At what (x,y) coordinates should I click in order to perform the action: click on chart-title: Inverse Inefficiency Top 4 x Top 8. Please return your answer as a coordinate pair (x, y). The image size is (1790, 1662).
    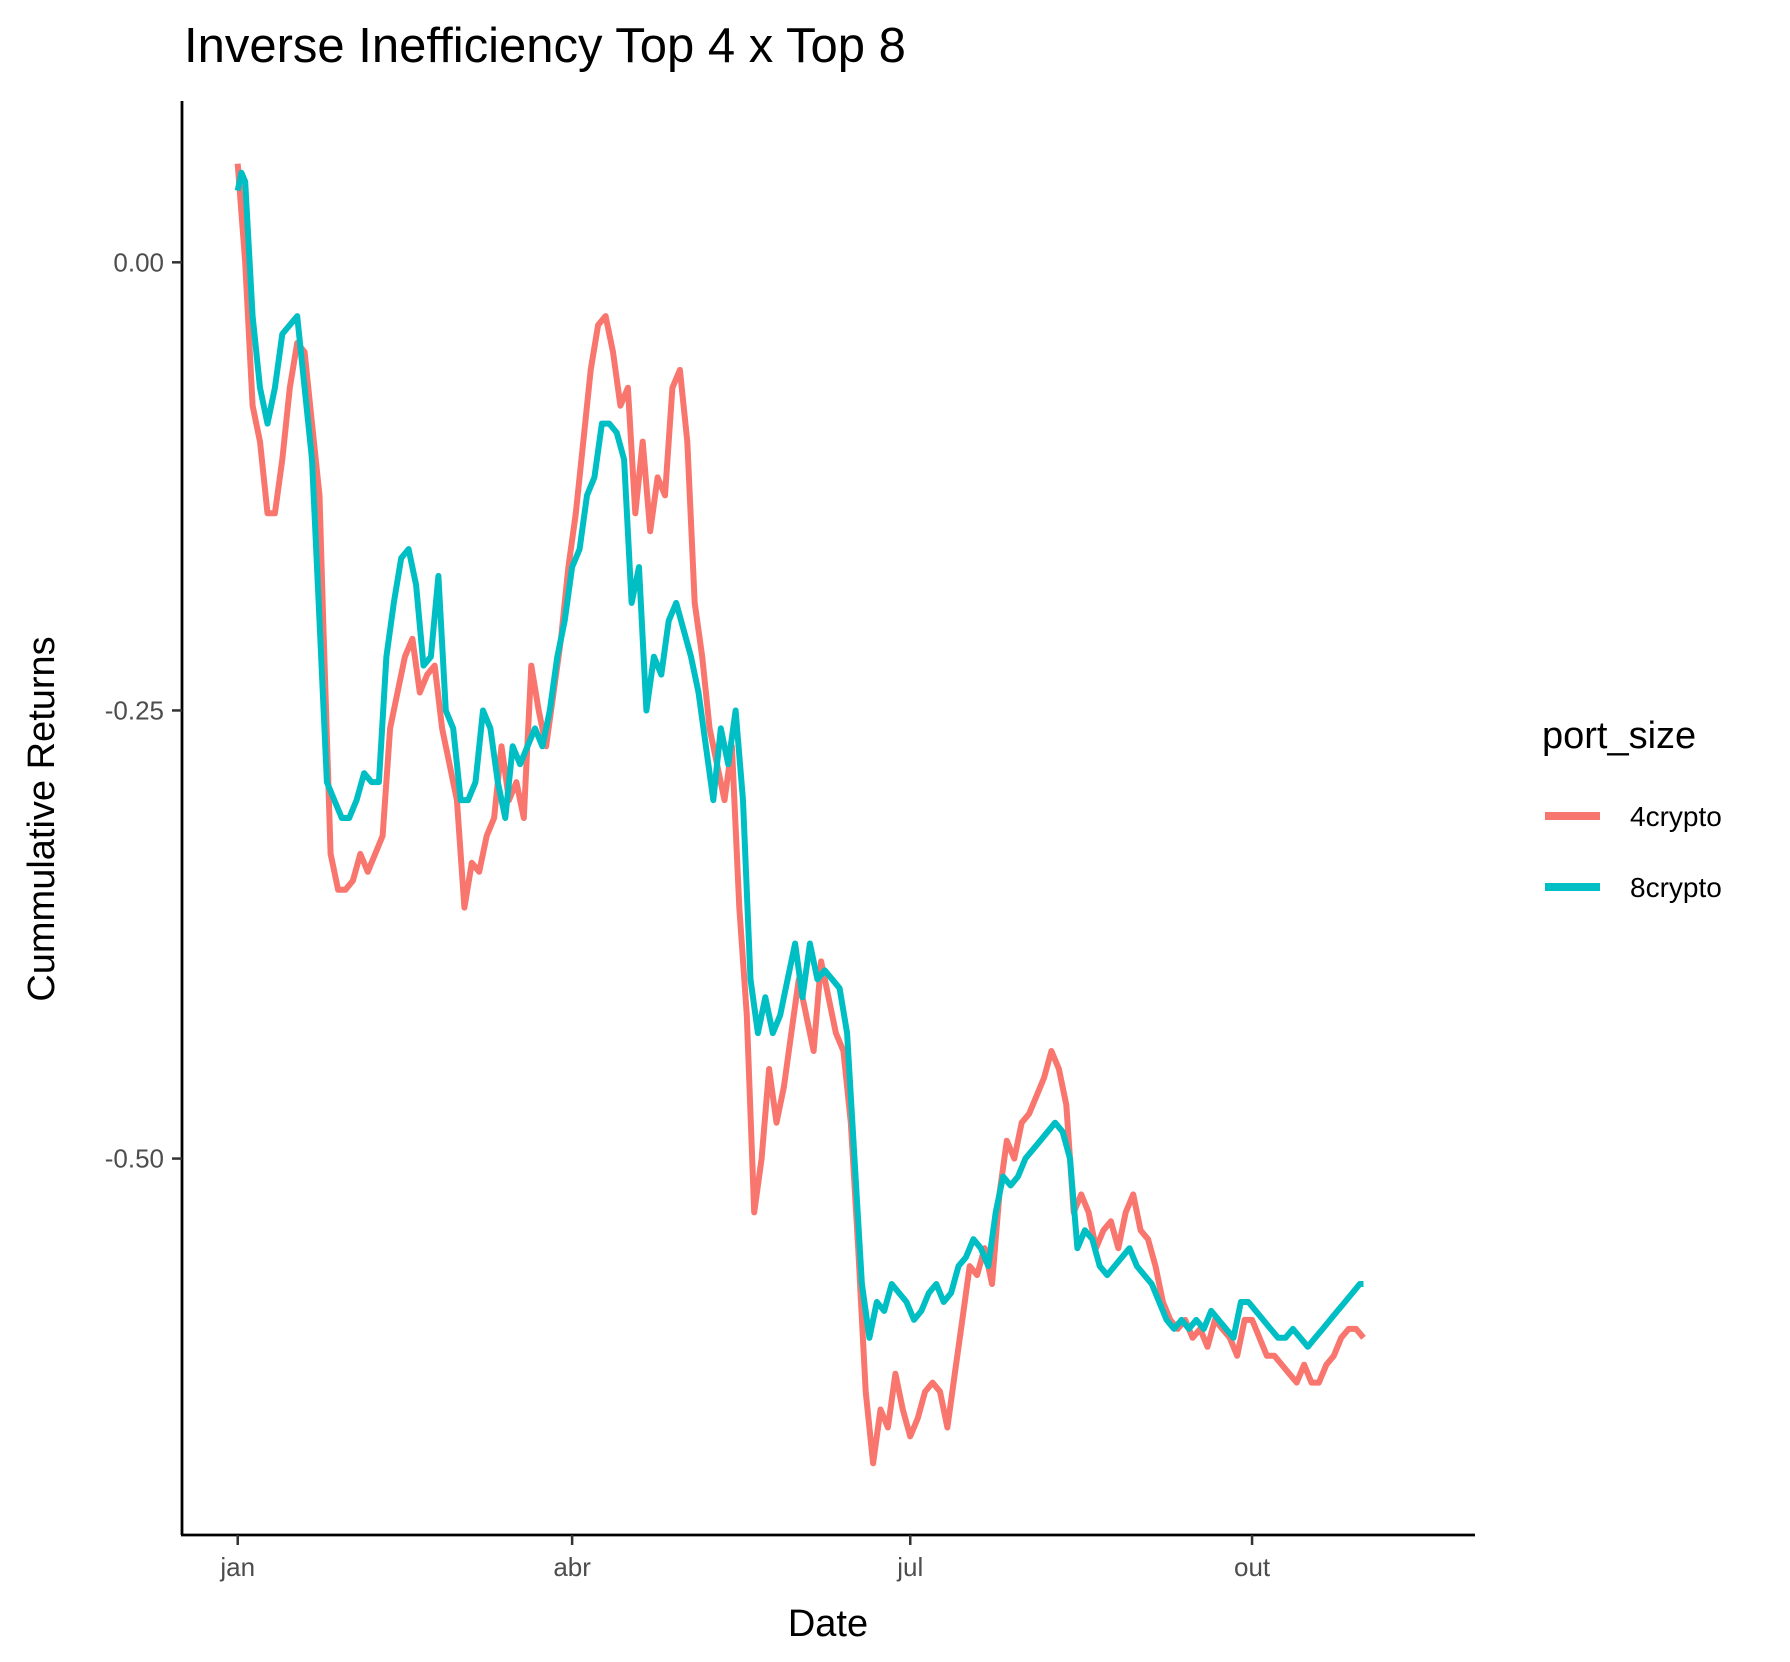
    Looking at the image, I should click on (545, 46).